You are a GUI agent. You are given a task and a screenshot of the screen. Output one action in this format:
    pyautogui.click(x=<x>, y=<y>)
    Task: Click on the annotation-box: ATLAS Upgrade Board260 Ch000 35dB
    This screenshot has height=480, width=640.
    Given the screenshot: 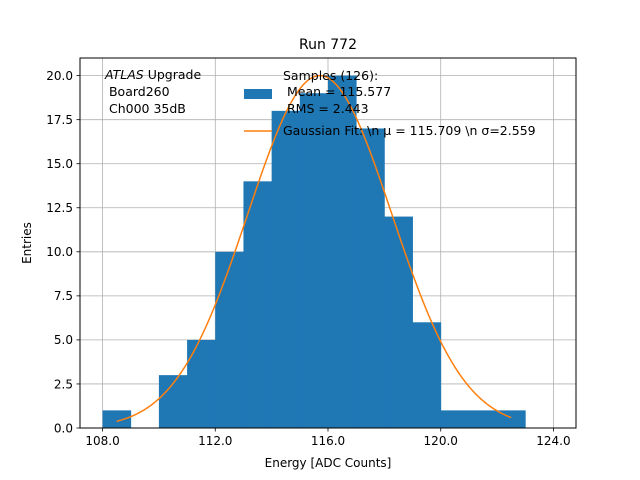 What is the action you would take?
    pyautogui.click(x=152, y=91)
    